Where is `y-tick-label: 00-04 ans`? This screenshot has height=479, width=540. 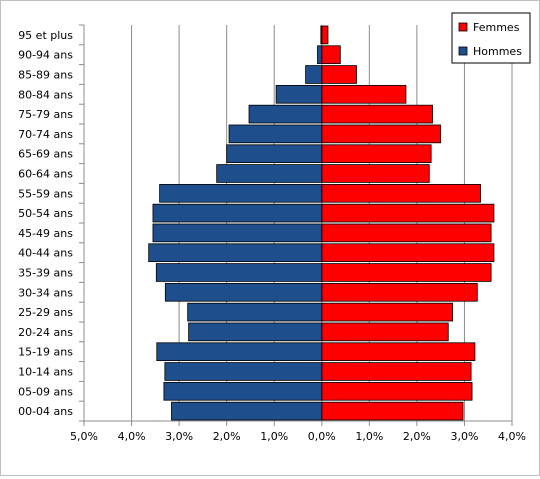 y-tick-label: 00-04 ans is located at coordinates (45, 411).